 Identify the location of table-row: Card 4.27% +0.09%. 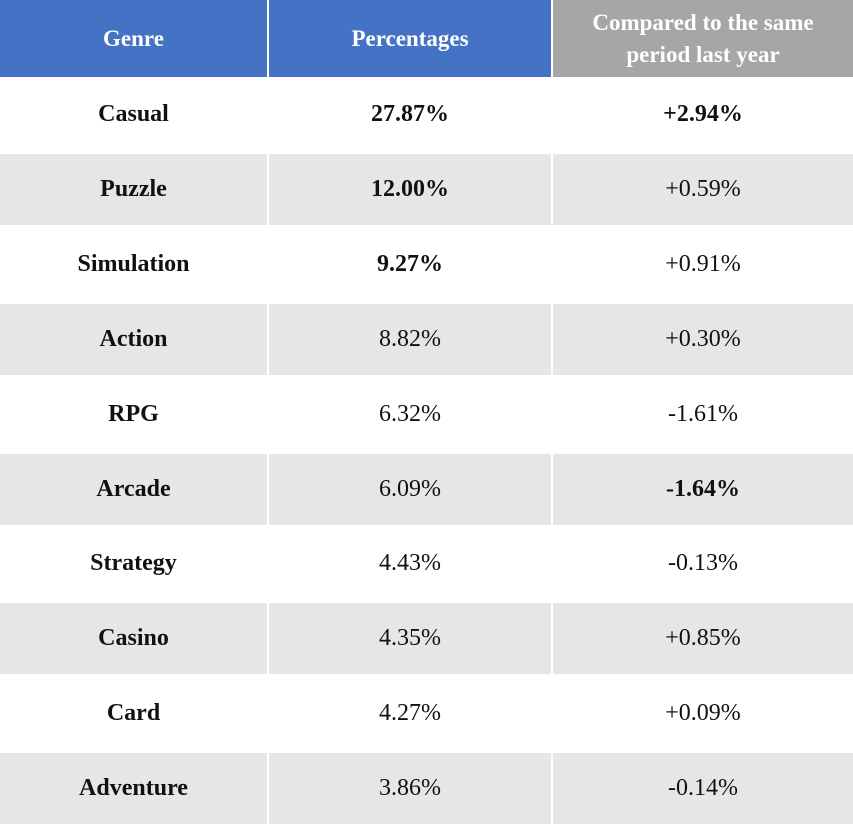
(426, 713).